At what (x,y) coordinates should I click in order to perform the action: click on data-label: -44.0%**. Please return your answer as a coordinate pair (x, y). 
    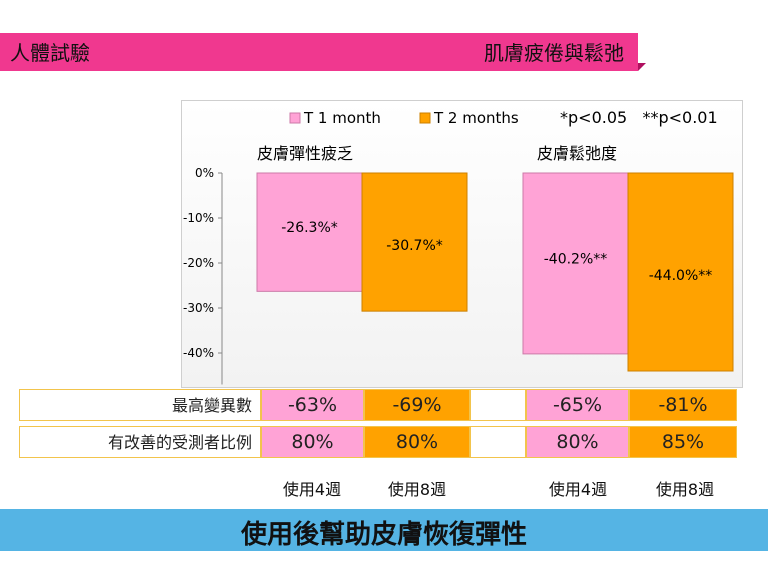
    Looking at the image, I should click on (681, 276).